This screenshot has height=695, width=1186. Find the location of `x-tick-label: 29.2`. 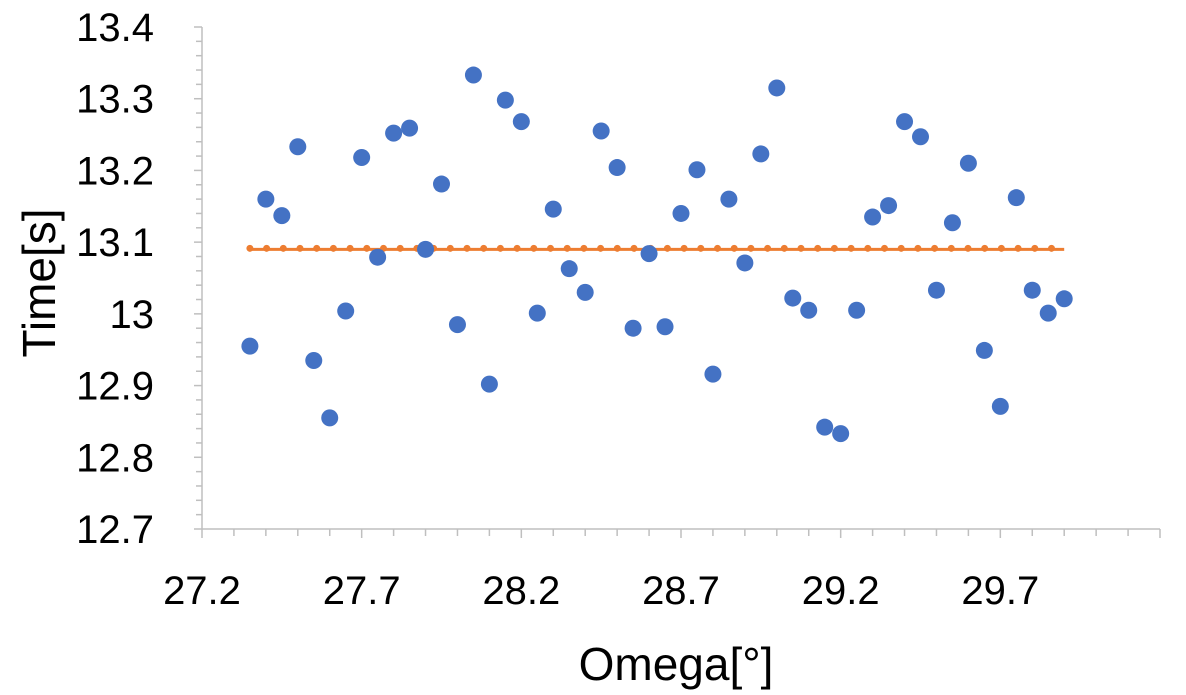

x-tick-label: 29.2 is located at coordinates (841, 591).